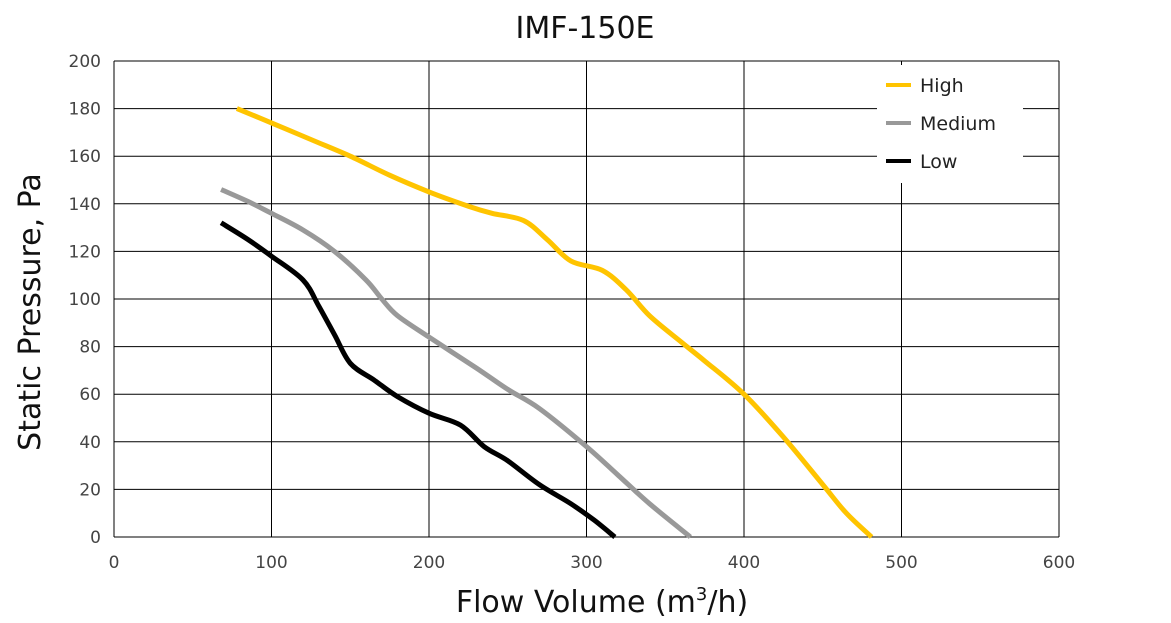 This screenshot has height=623, width=1171. I want to click on y-tick-label: 160, so click(85, 157).